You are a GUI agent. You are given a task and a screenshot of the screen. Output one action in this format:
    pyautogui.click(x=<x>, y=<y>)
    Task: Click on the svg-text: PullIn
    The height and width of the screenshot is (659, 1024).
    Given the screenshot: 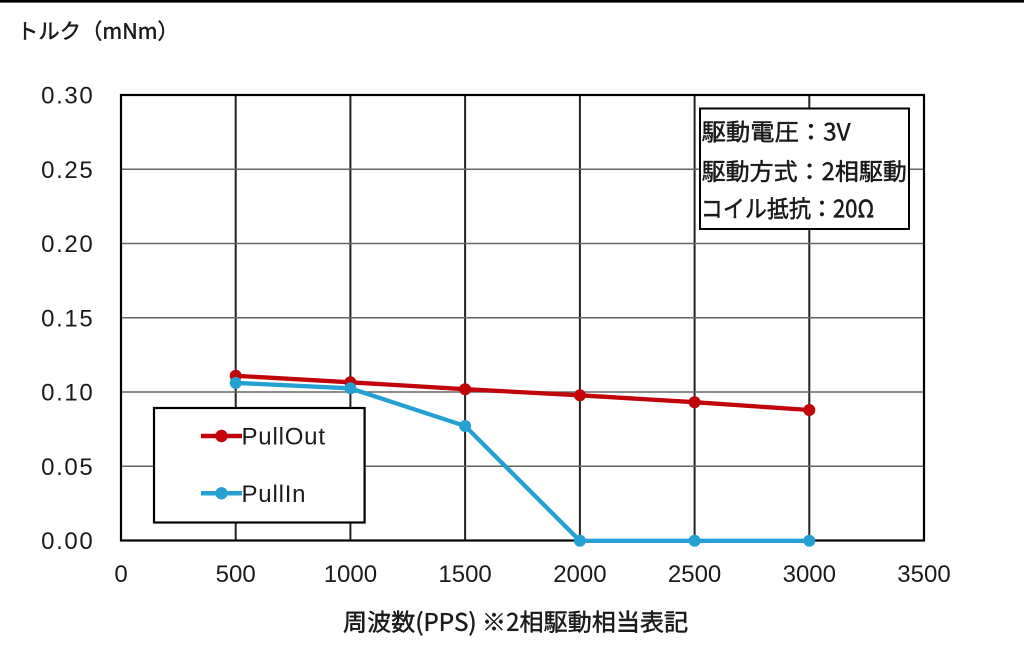 What is the action you would take?
    pyautogui.click(x=274, y=494)
    